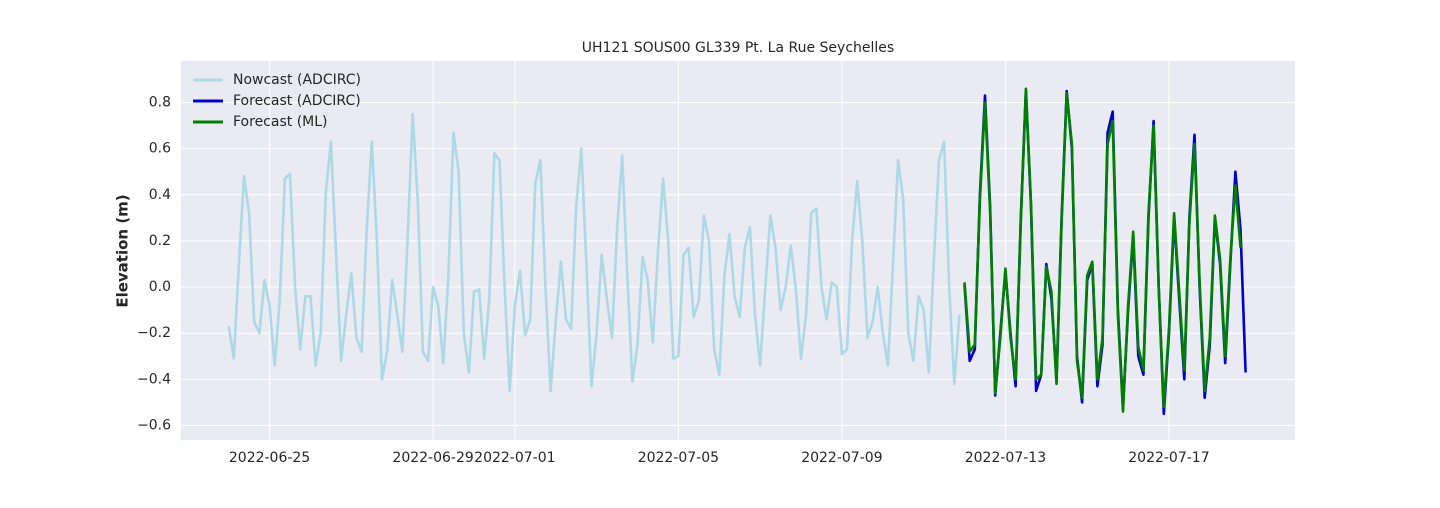 The width and height of the screenshot is (1440, 508). Describe the element at coordinates (154, 425) in the screenshot. I see `y-tick-label: −0.6` at that location.